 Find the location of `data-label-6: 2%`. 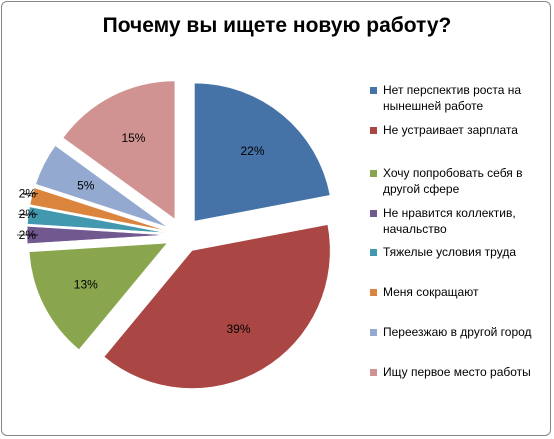

data-label-6: 2% is located at coordinates (28, 194).